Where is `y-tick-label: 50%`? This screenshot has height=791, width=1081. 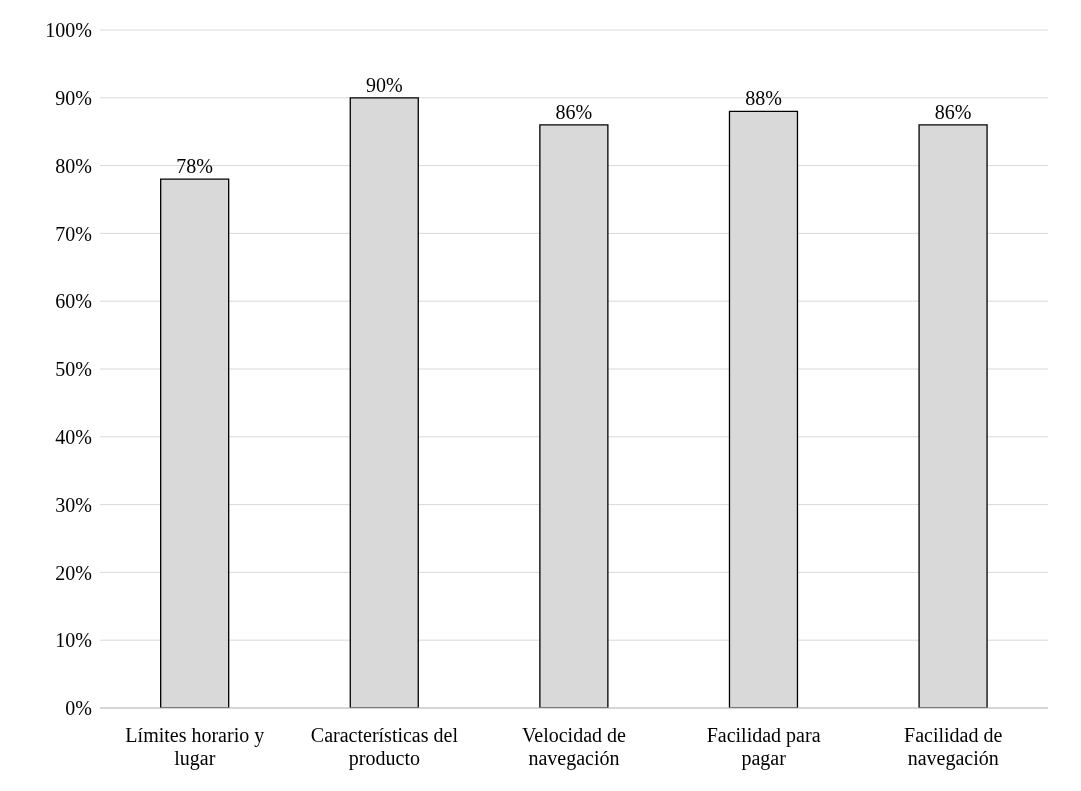 y-tick-label: 50% is located at coordinates (73, 369).